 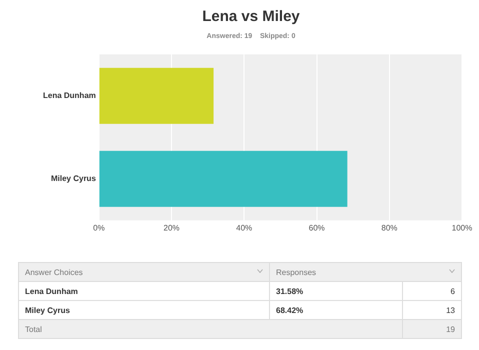 I want to click on text: 13, so click(x=432, y=310).